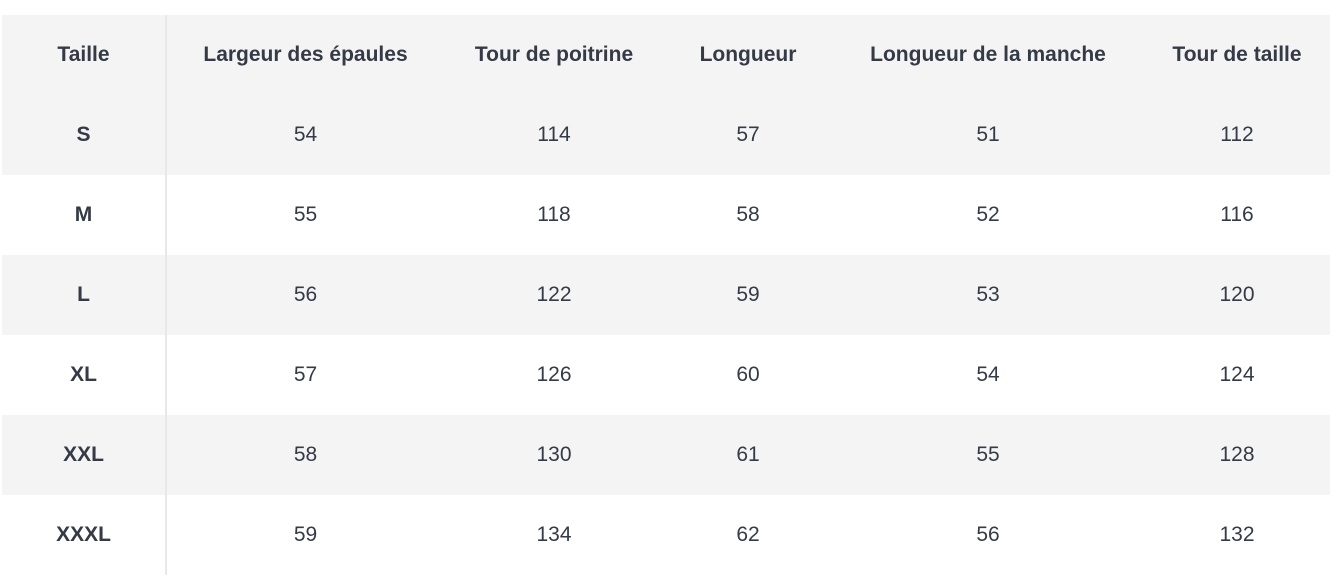 This screenshot has width=1339, height=581. What do you see at coordinates (1237, 214) in the screenshot?
I see `measurement-cell: 116` at bounding box center [1237, 214].